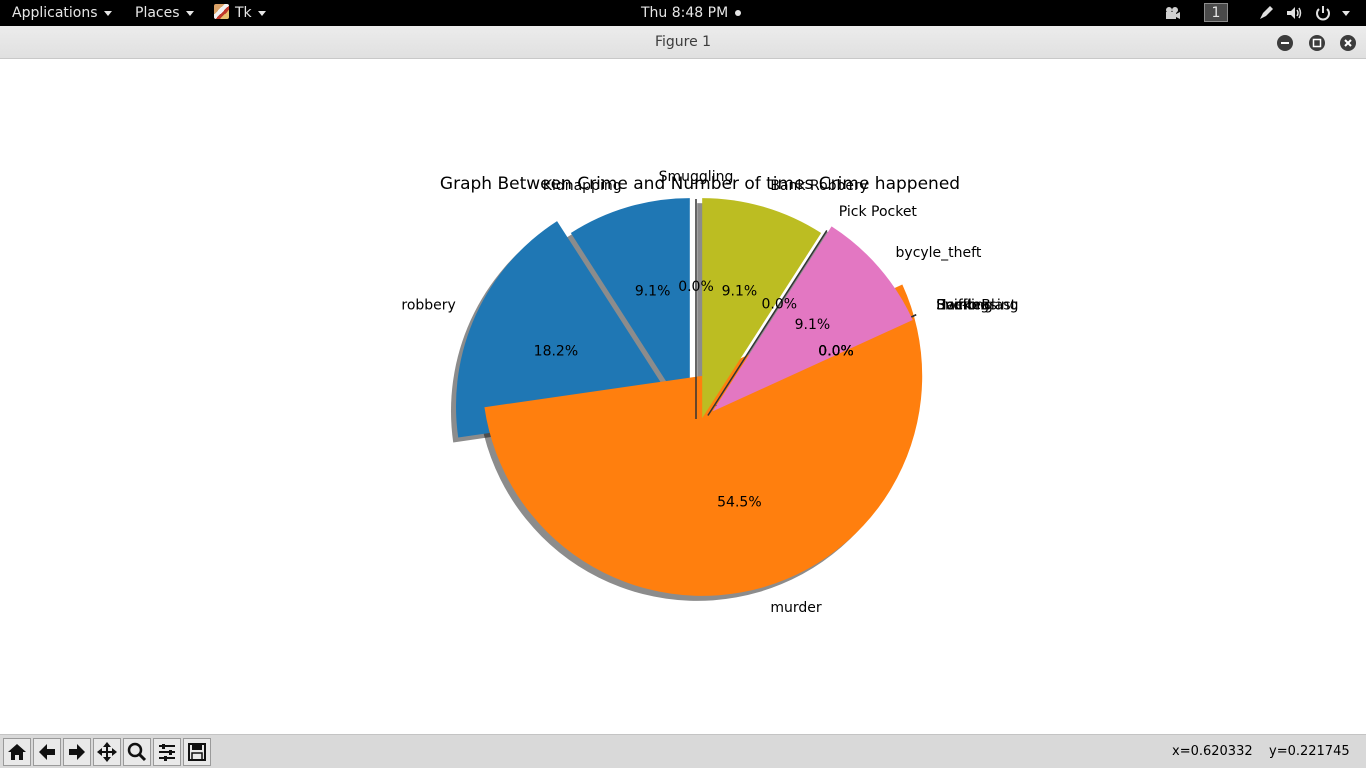 This screenshot has width=1366, height=768. What do you see at coordinates (739, 503) in the screenshot?
I see `pie-pct-murder: 54.5%` at bounding box center [739, 503].